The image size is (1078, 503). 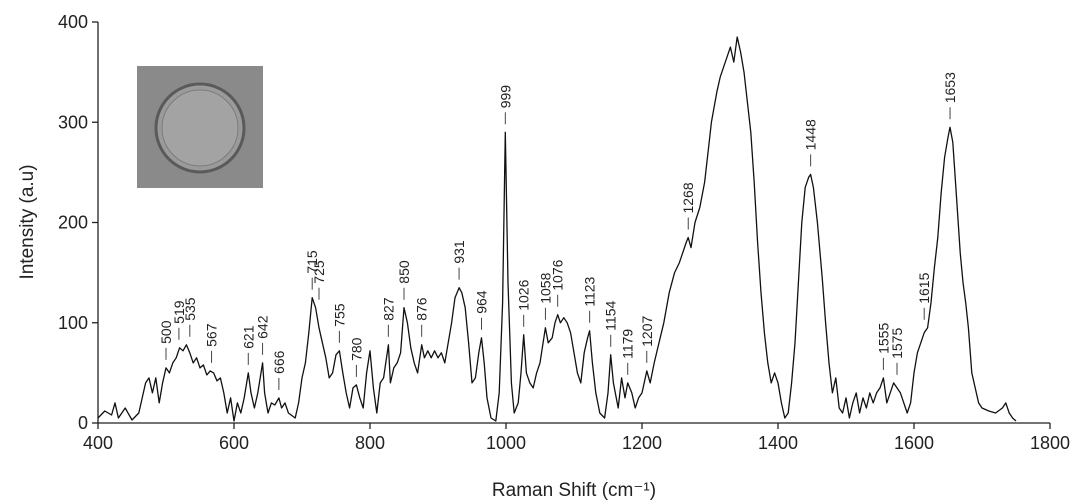 I want to click on peak-label: 850, so click(x=404, y=272).